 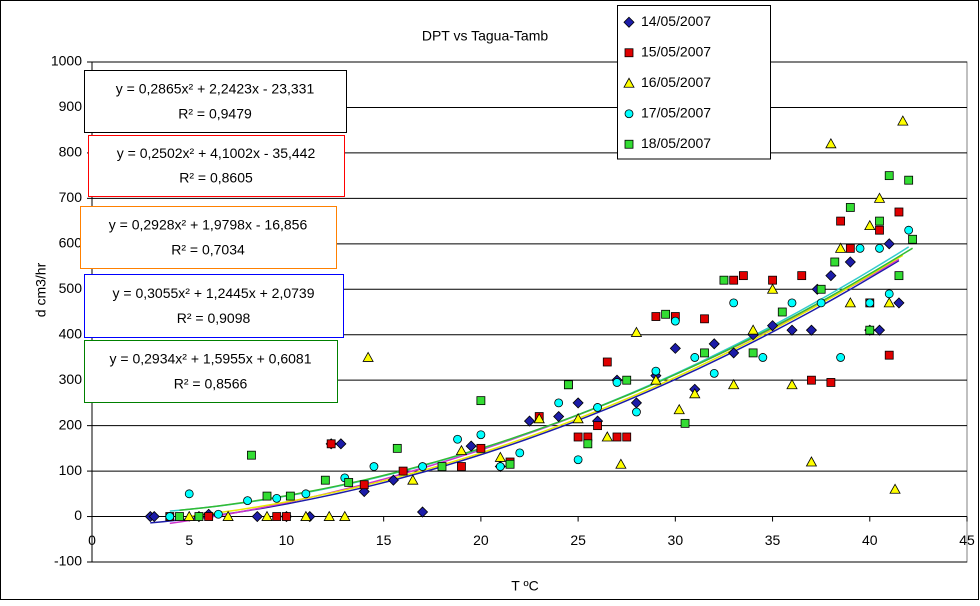 I want to click on legend-label: 15/05/2007, so click(x=676, y=51).